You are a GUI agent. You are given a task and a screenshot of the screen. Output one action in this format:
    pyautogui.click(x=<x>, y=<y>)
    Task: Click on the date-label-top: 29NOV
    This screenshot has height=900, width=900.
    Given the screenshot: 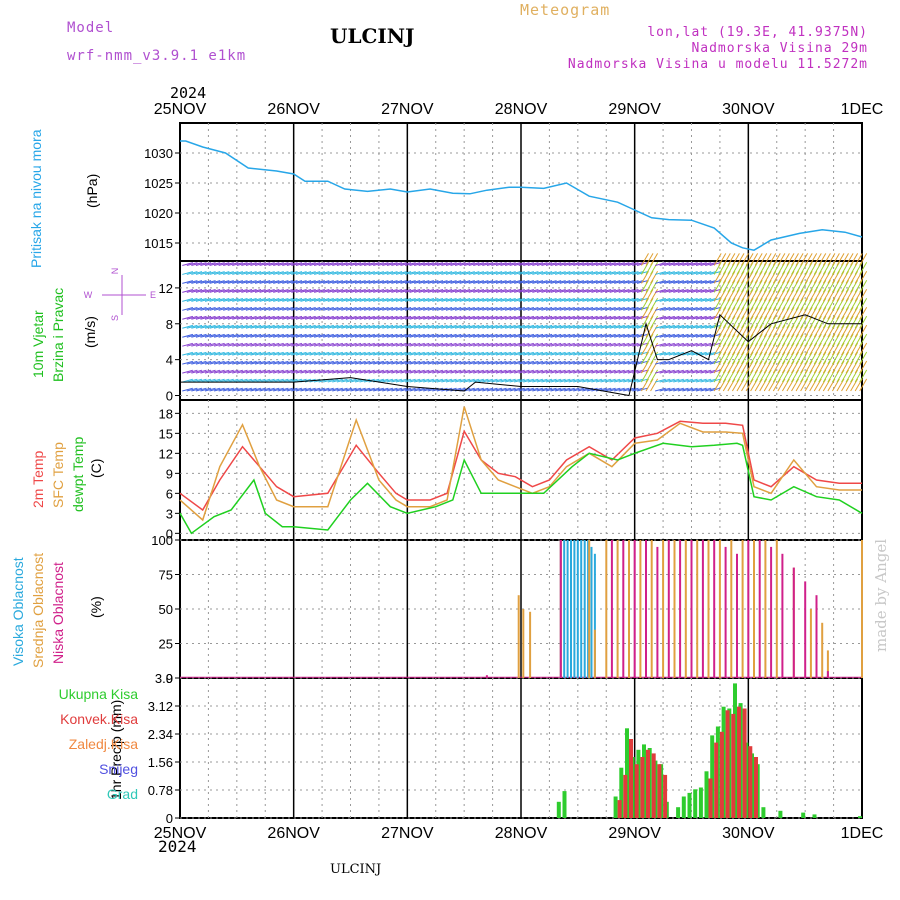 What is the action you would take?
    pyautogui.click(x=634, y=109)
    